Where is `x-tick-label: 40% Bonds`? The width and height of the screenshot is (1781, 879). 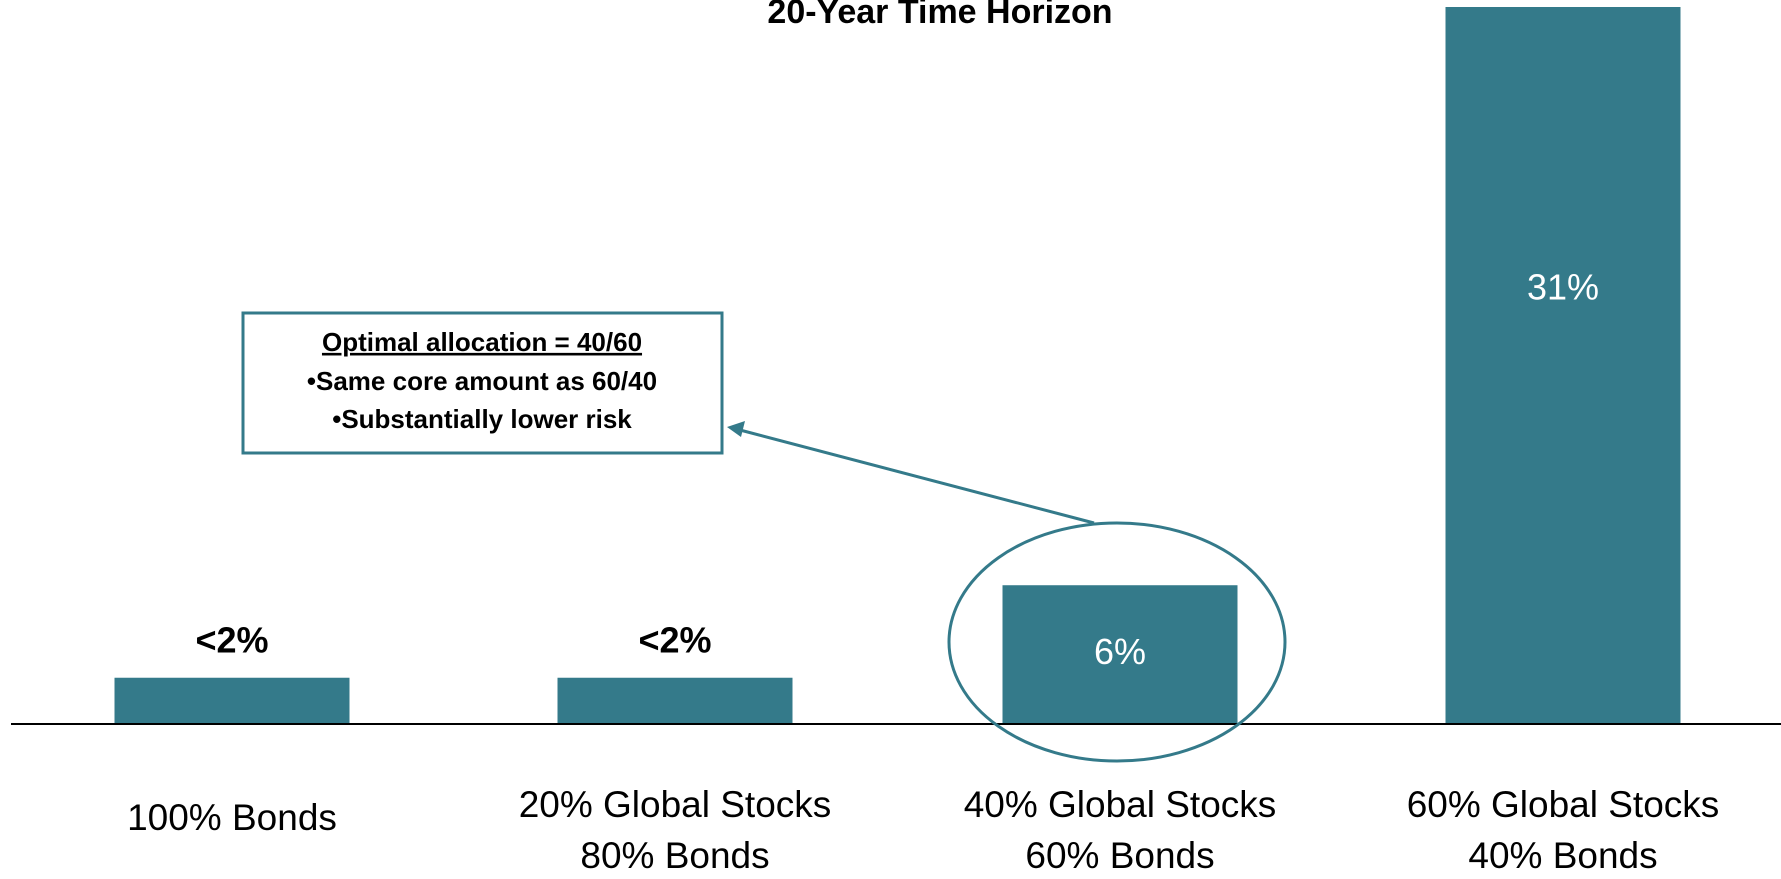 x-tick-label: 40% Bonds is located at coordinates (1562, 855).